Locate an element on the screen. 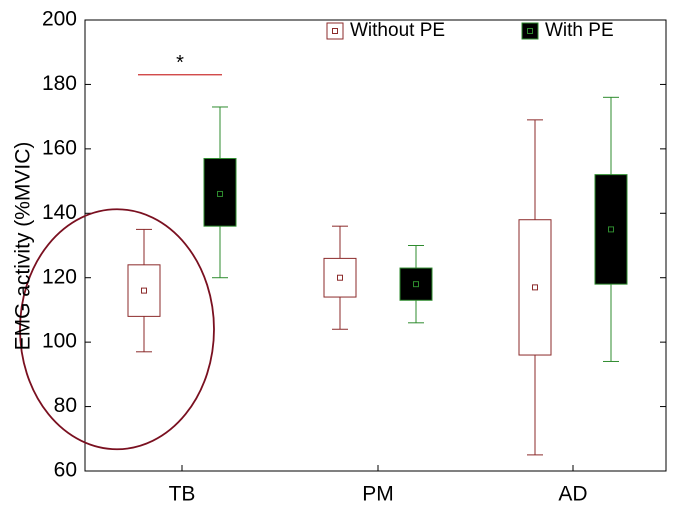 The width and height of the screenshot is (677, 510). highlight-ellipse is located at coordinates (117, 329).